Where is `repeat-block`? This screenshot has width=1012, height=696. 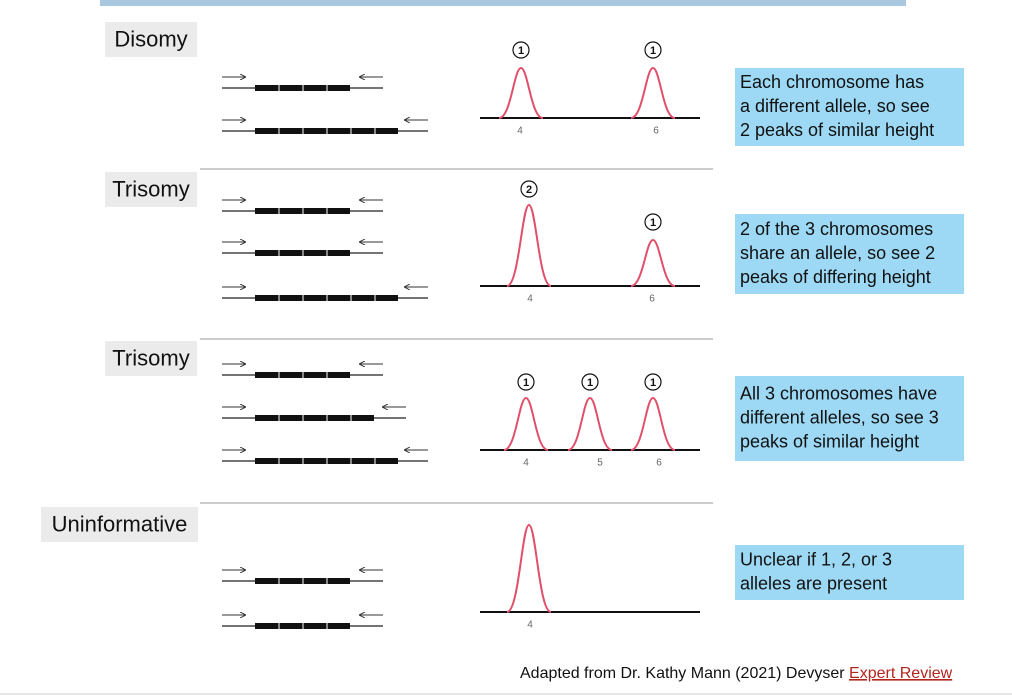 repeat-block is located at coordinates (314, 418).